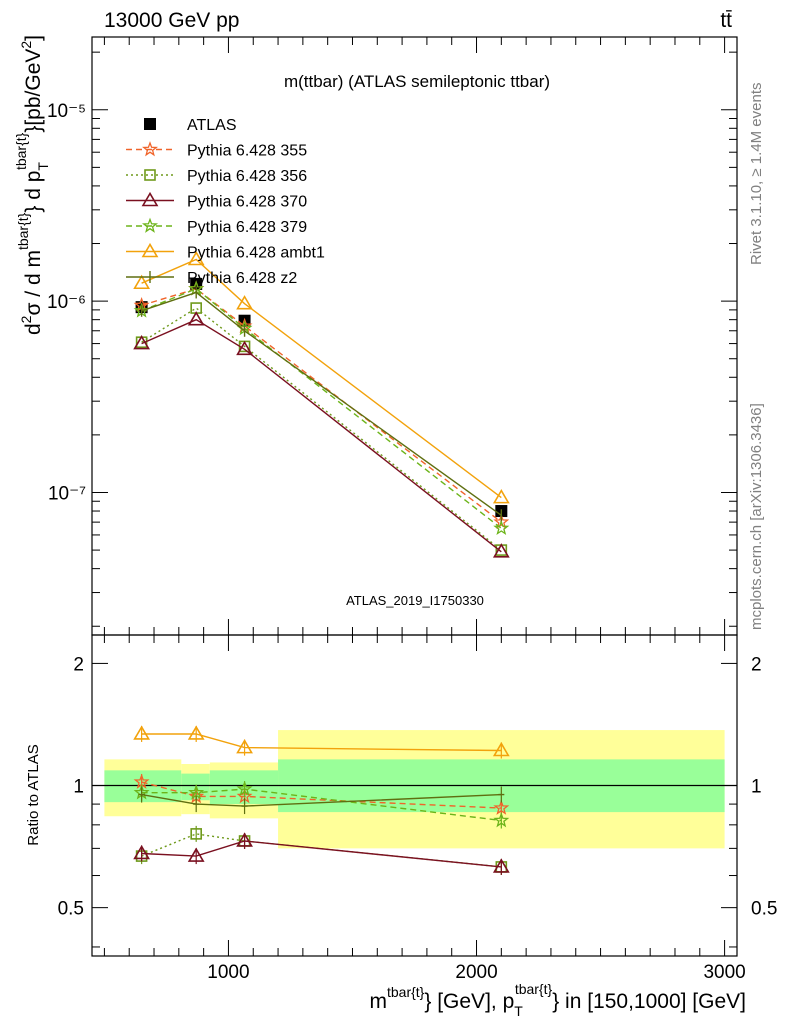  What do you see at coordinates (33, 794) in the screenshot?
I see `ratio-ylabel: Ratio to ATLAS` at bounding box center [33, 794].